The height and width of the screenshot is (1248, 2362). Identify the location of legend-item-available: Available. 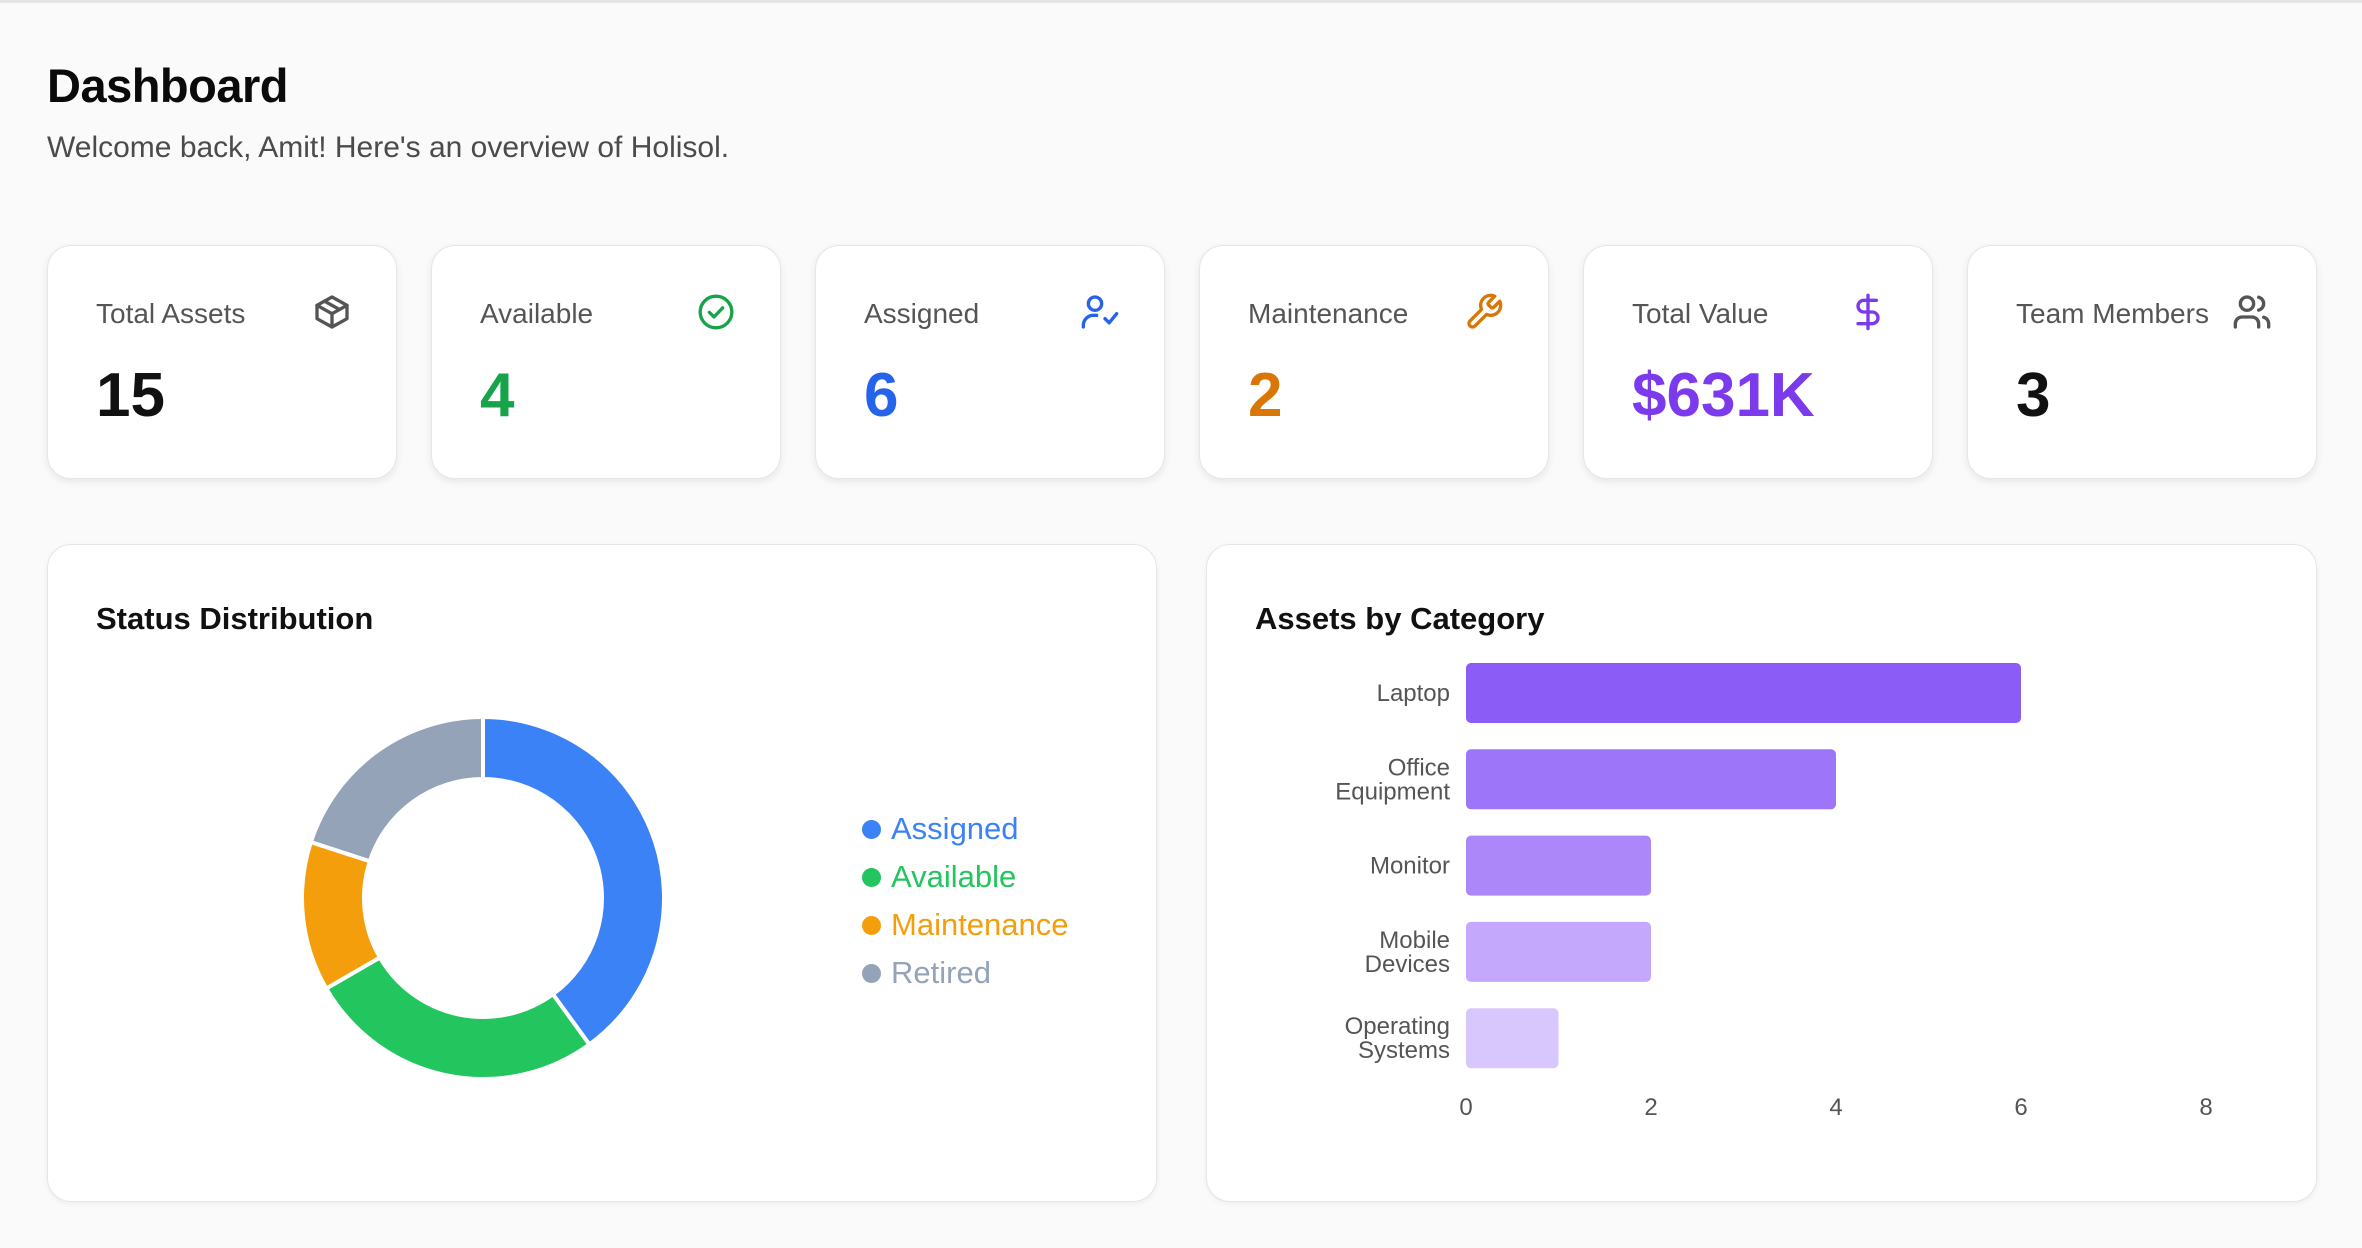
(965, 877).